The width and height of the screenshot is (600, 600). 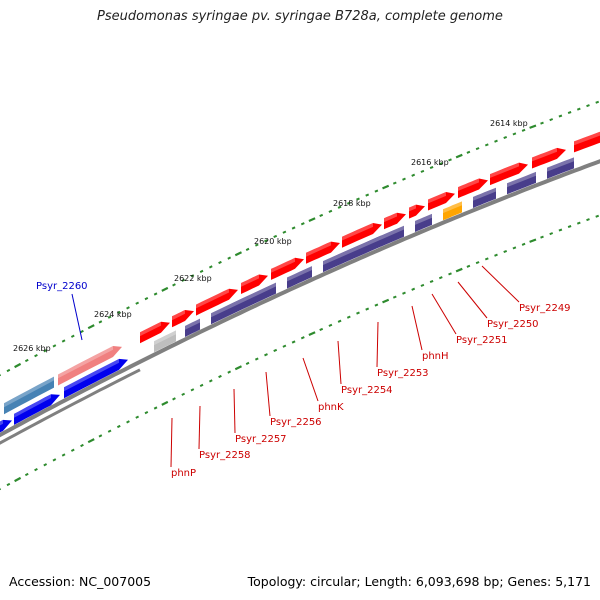 What do you see at coordinates (545, 308) in the screenshot?
I see `gene-label-11: Psyr_2249` at bounding box center [545, 308].